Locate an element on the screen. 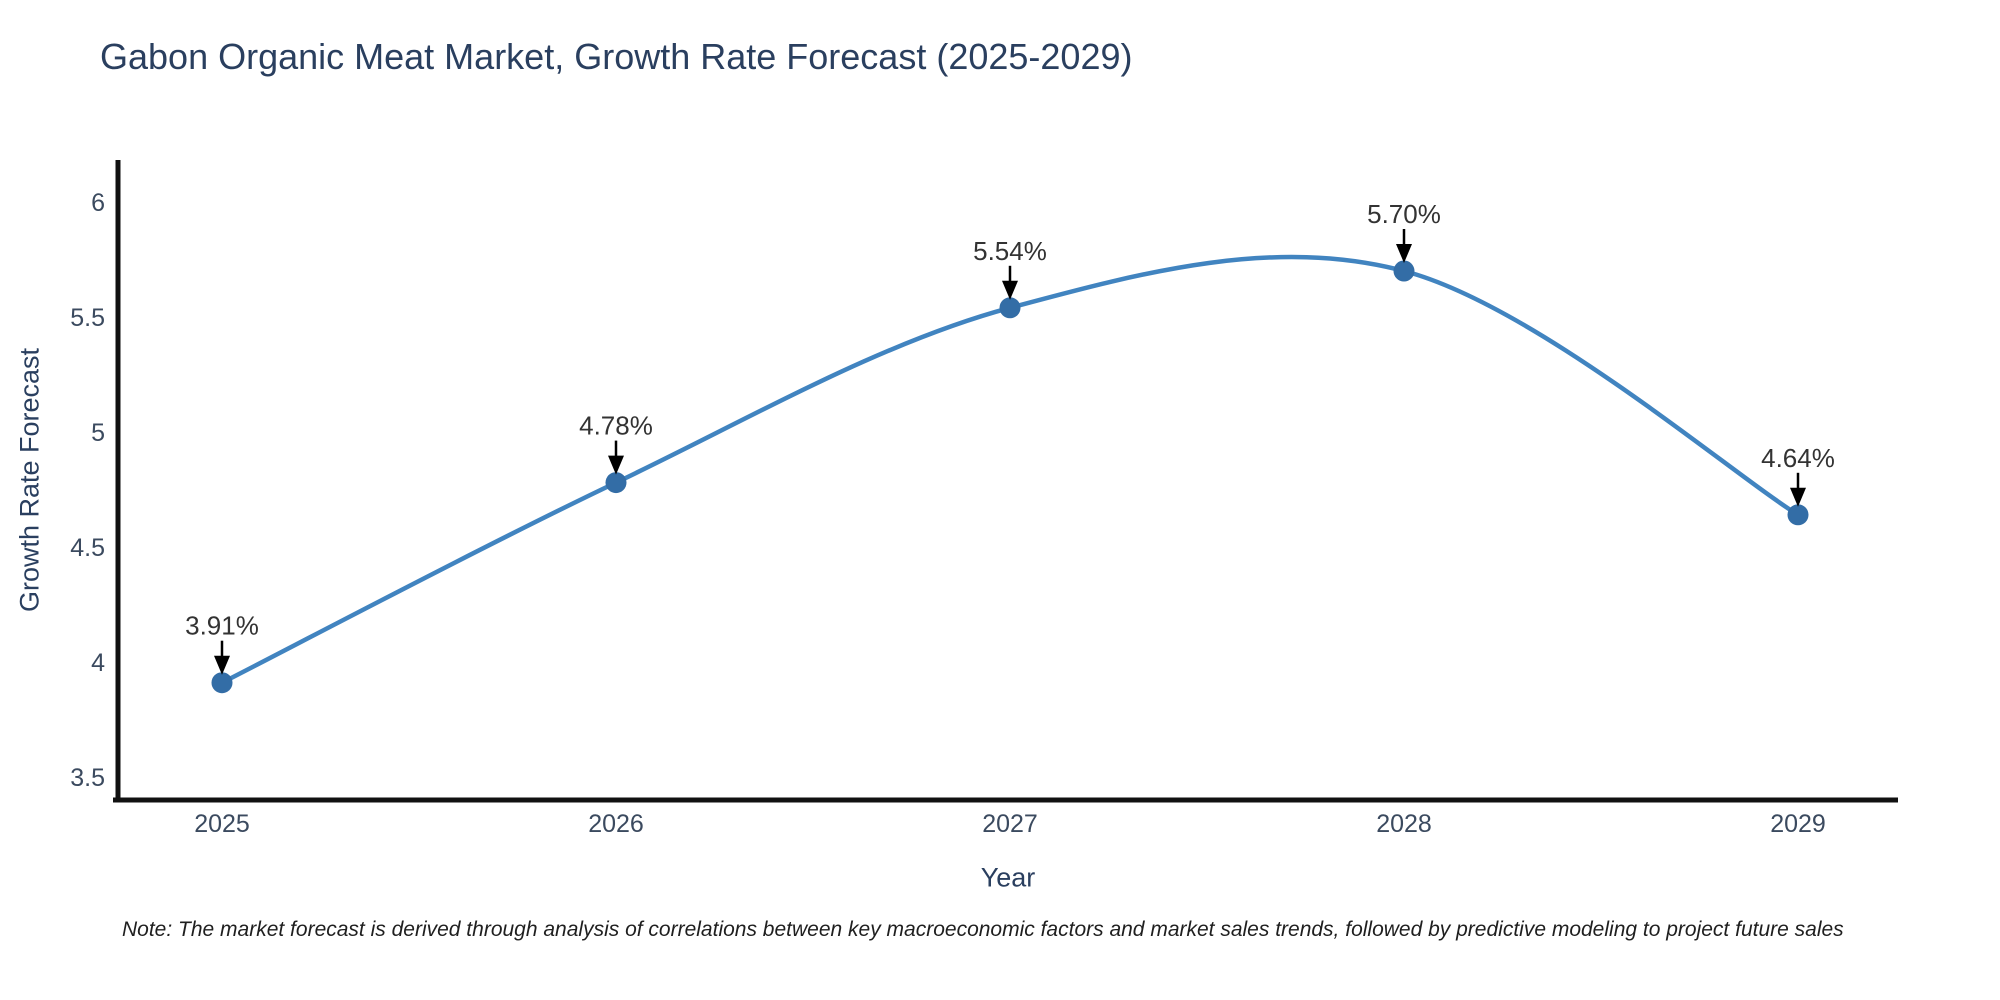  annotation-label: 5.54% is located at coordinates (1010, 251).